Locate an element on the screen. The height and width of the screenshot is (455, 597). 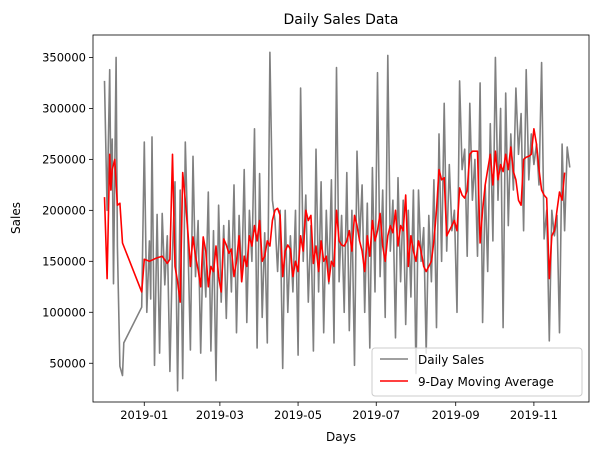
y-tick-label: 150000 is located at coordinates (64, 261).